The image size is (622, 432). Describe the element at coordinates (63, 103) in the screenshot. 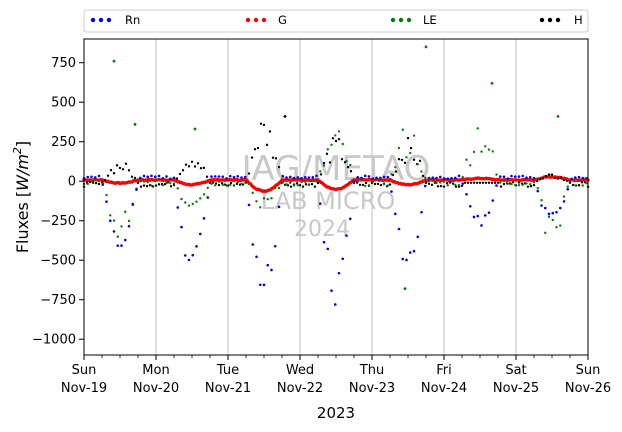

I see `y-tick-label: 500` at that location.